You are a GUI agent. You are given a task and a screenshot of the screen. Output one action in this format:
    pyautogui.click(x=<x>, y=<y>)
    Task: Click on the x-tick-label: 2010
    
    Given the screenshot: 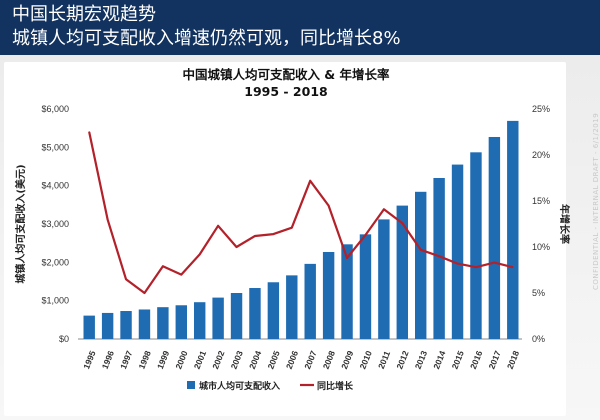 What is the action you would take?
    pyautogui.click(x=365, y=360)
    